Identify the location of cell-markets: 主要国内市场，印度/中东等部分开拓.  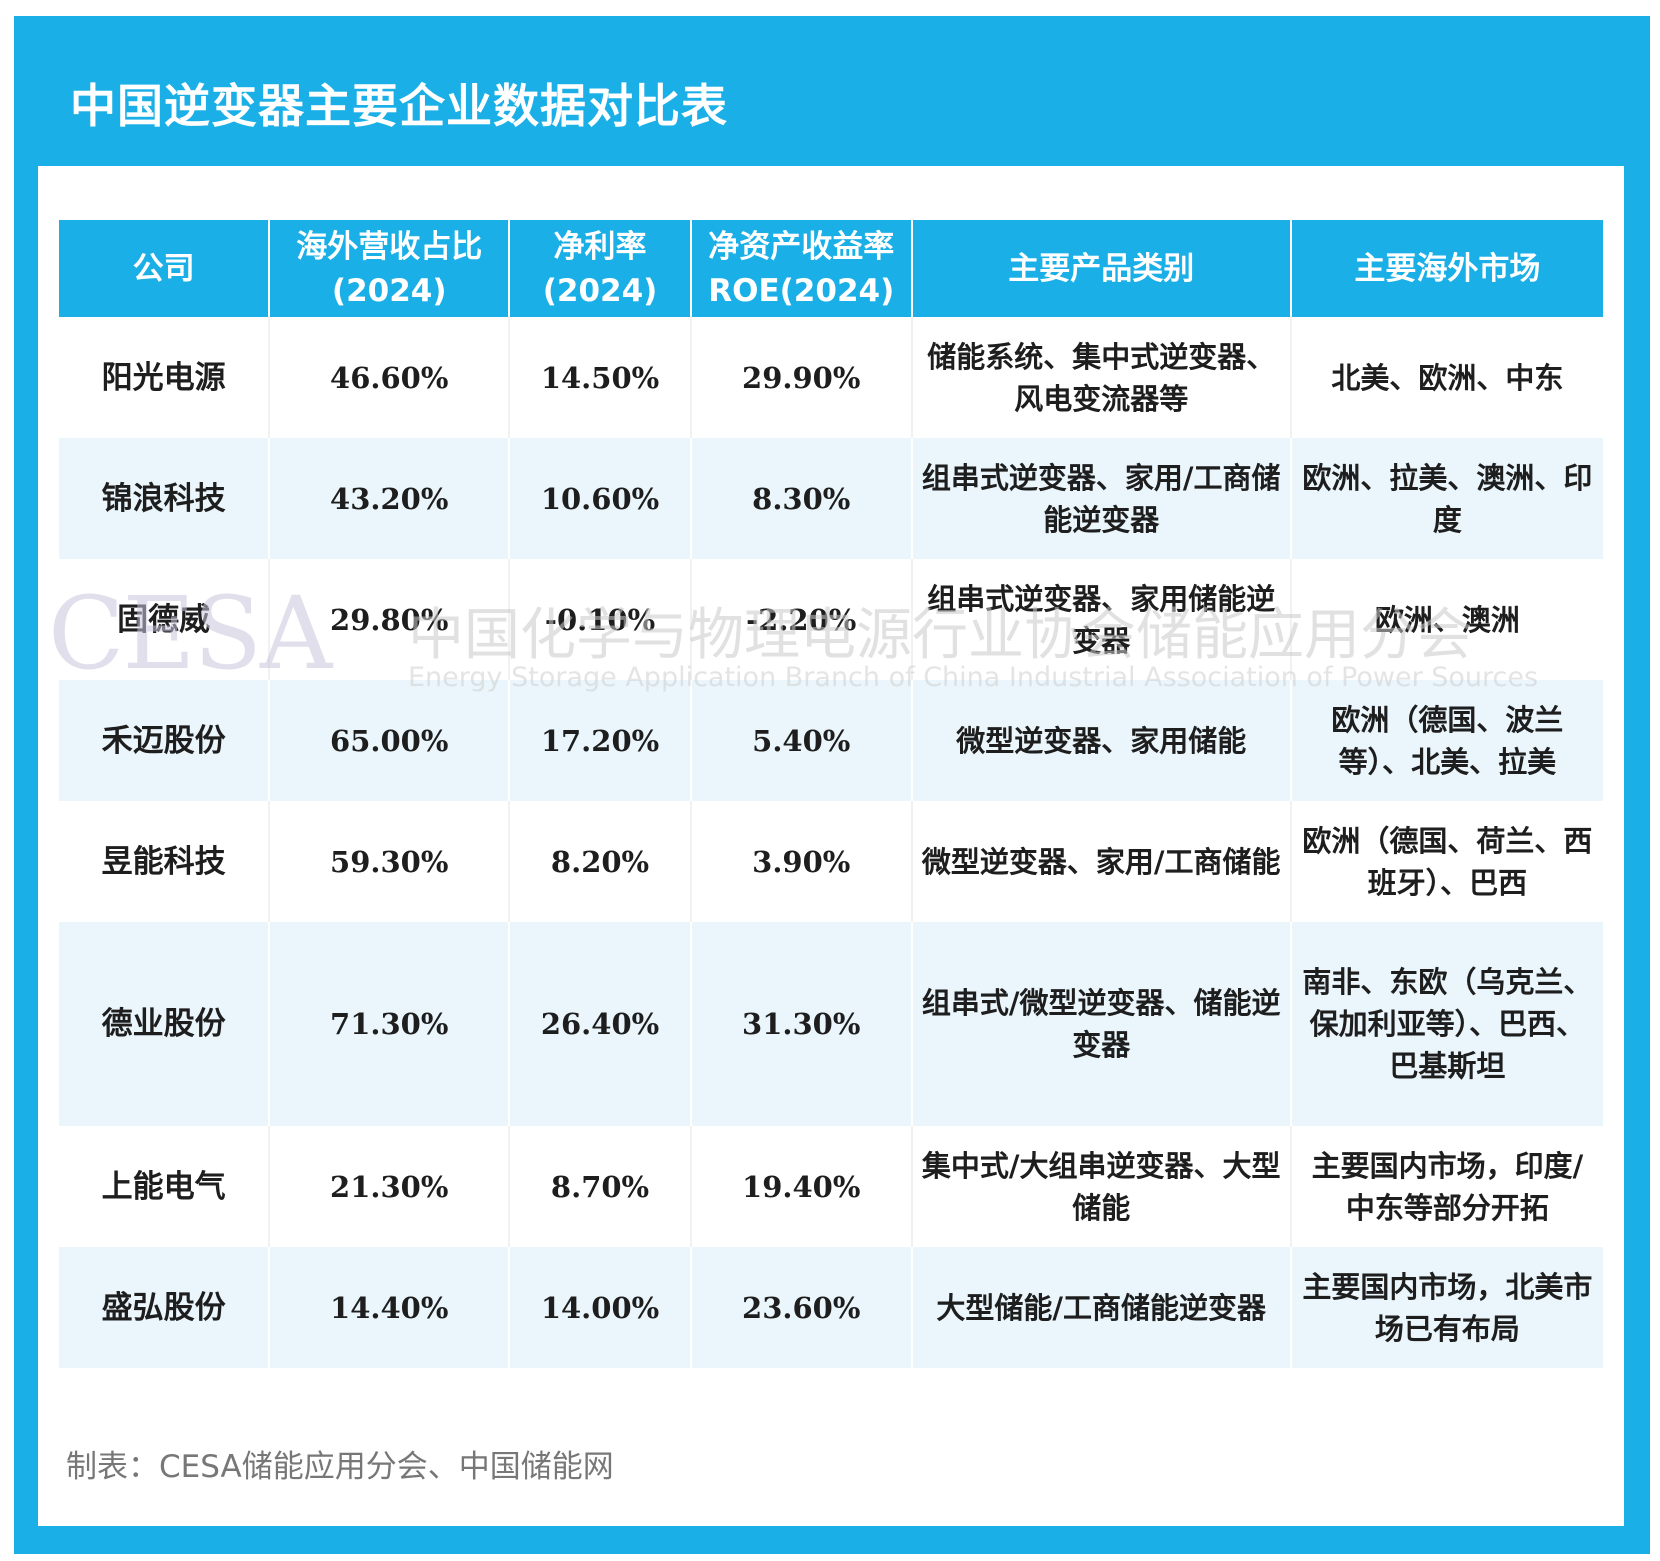
(1446, 1186).